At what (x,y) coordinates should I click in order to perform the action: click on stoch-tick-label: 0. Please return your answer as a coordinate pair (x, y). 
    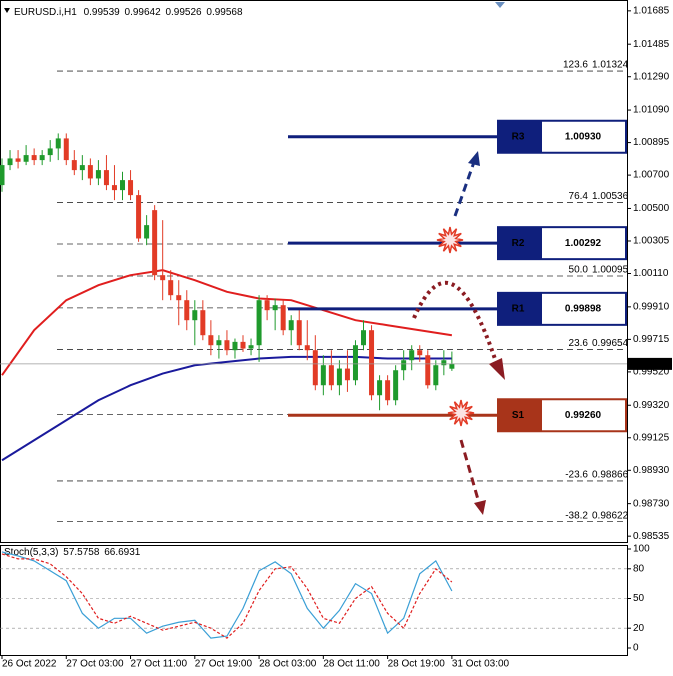
    Looking at the image, I should click on (636, 648).